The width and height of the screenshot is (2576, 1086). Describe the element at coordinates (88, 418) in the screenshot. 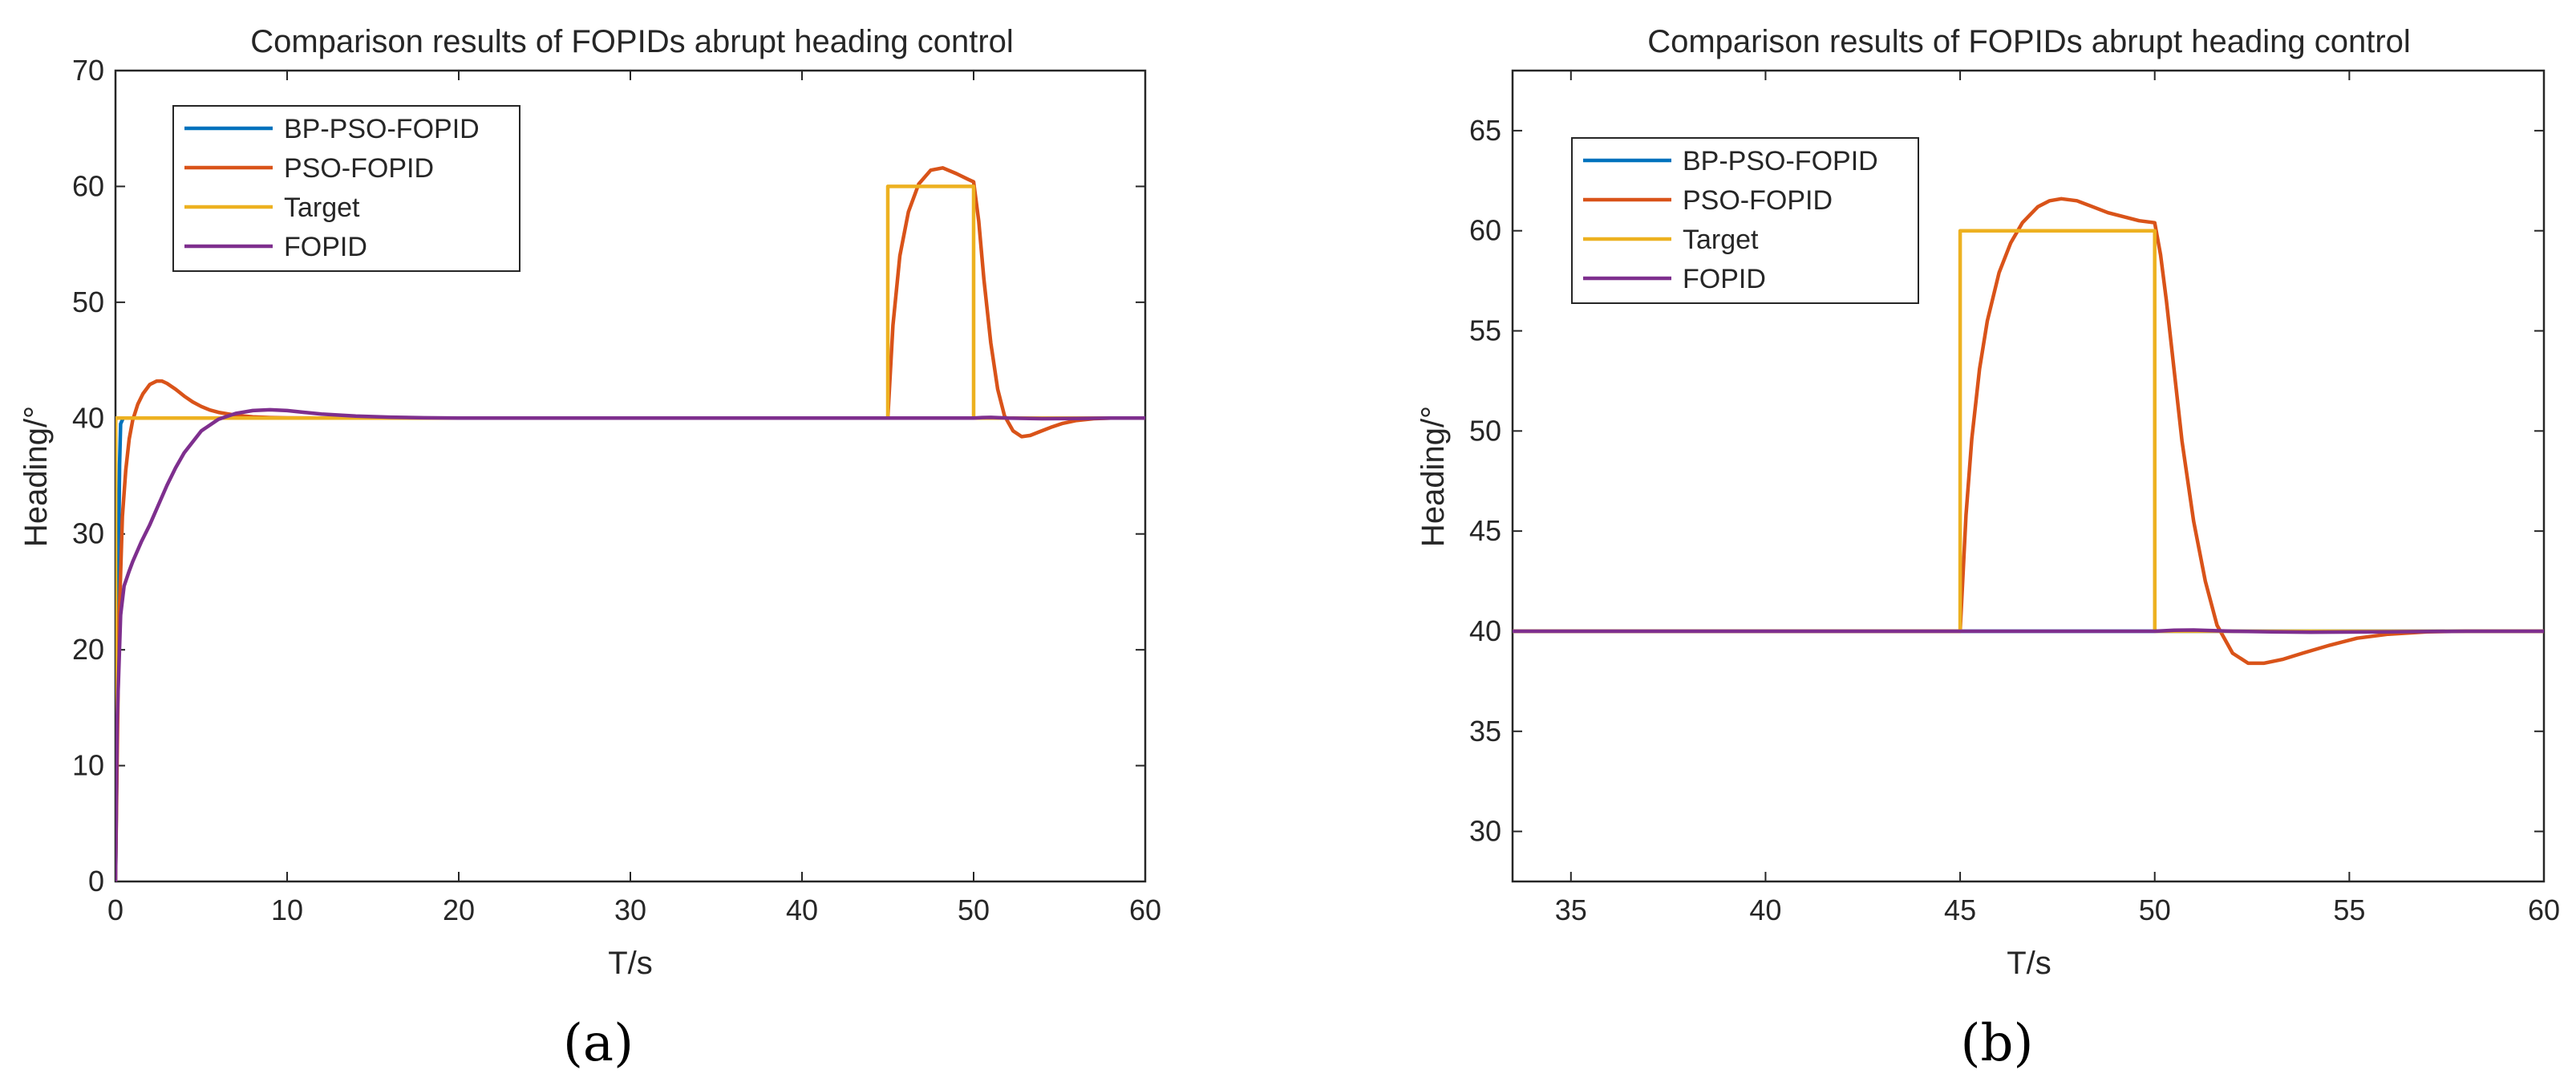

I see `chart-a-y-tick-label-40: 40` at that location.